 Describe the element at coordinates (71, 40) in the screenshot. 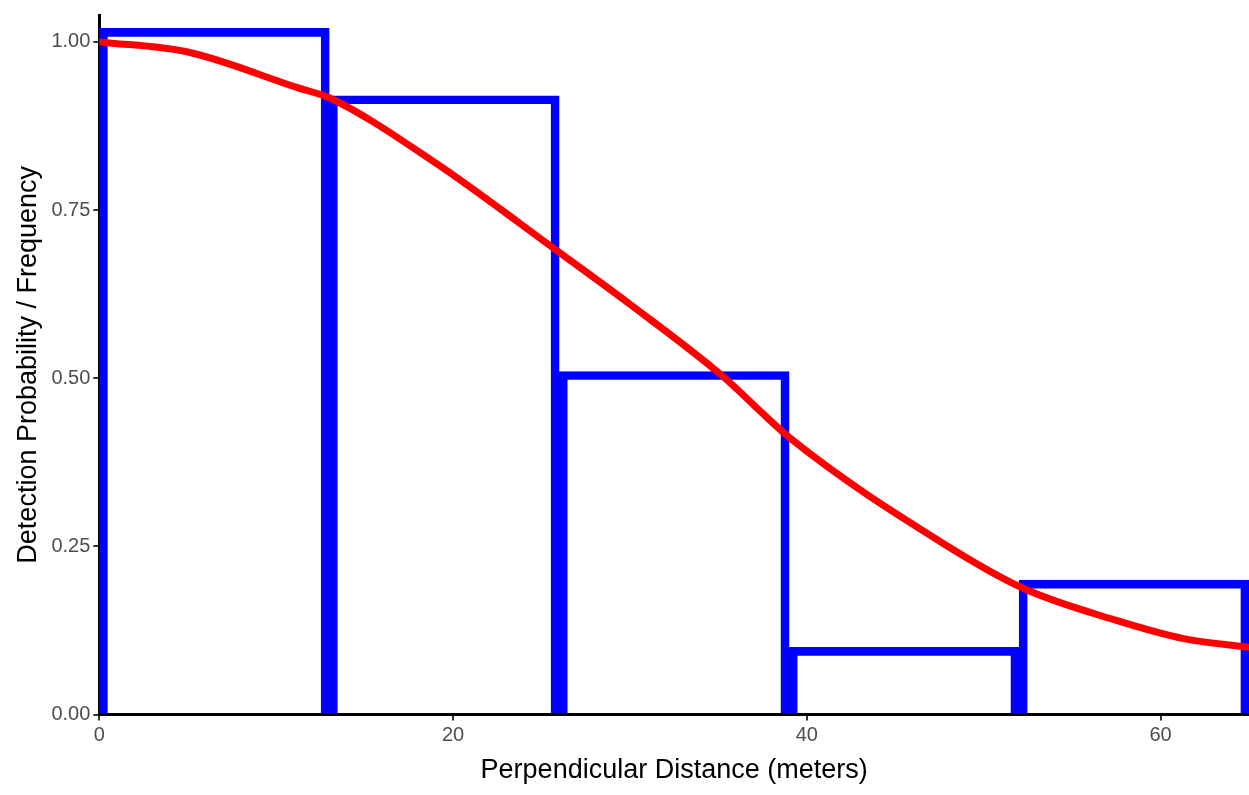

I see `y-tick-label: 1.00` at that location.